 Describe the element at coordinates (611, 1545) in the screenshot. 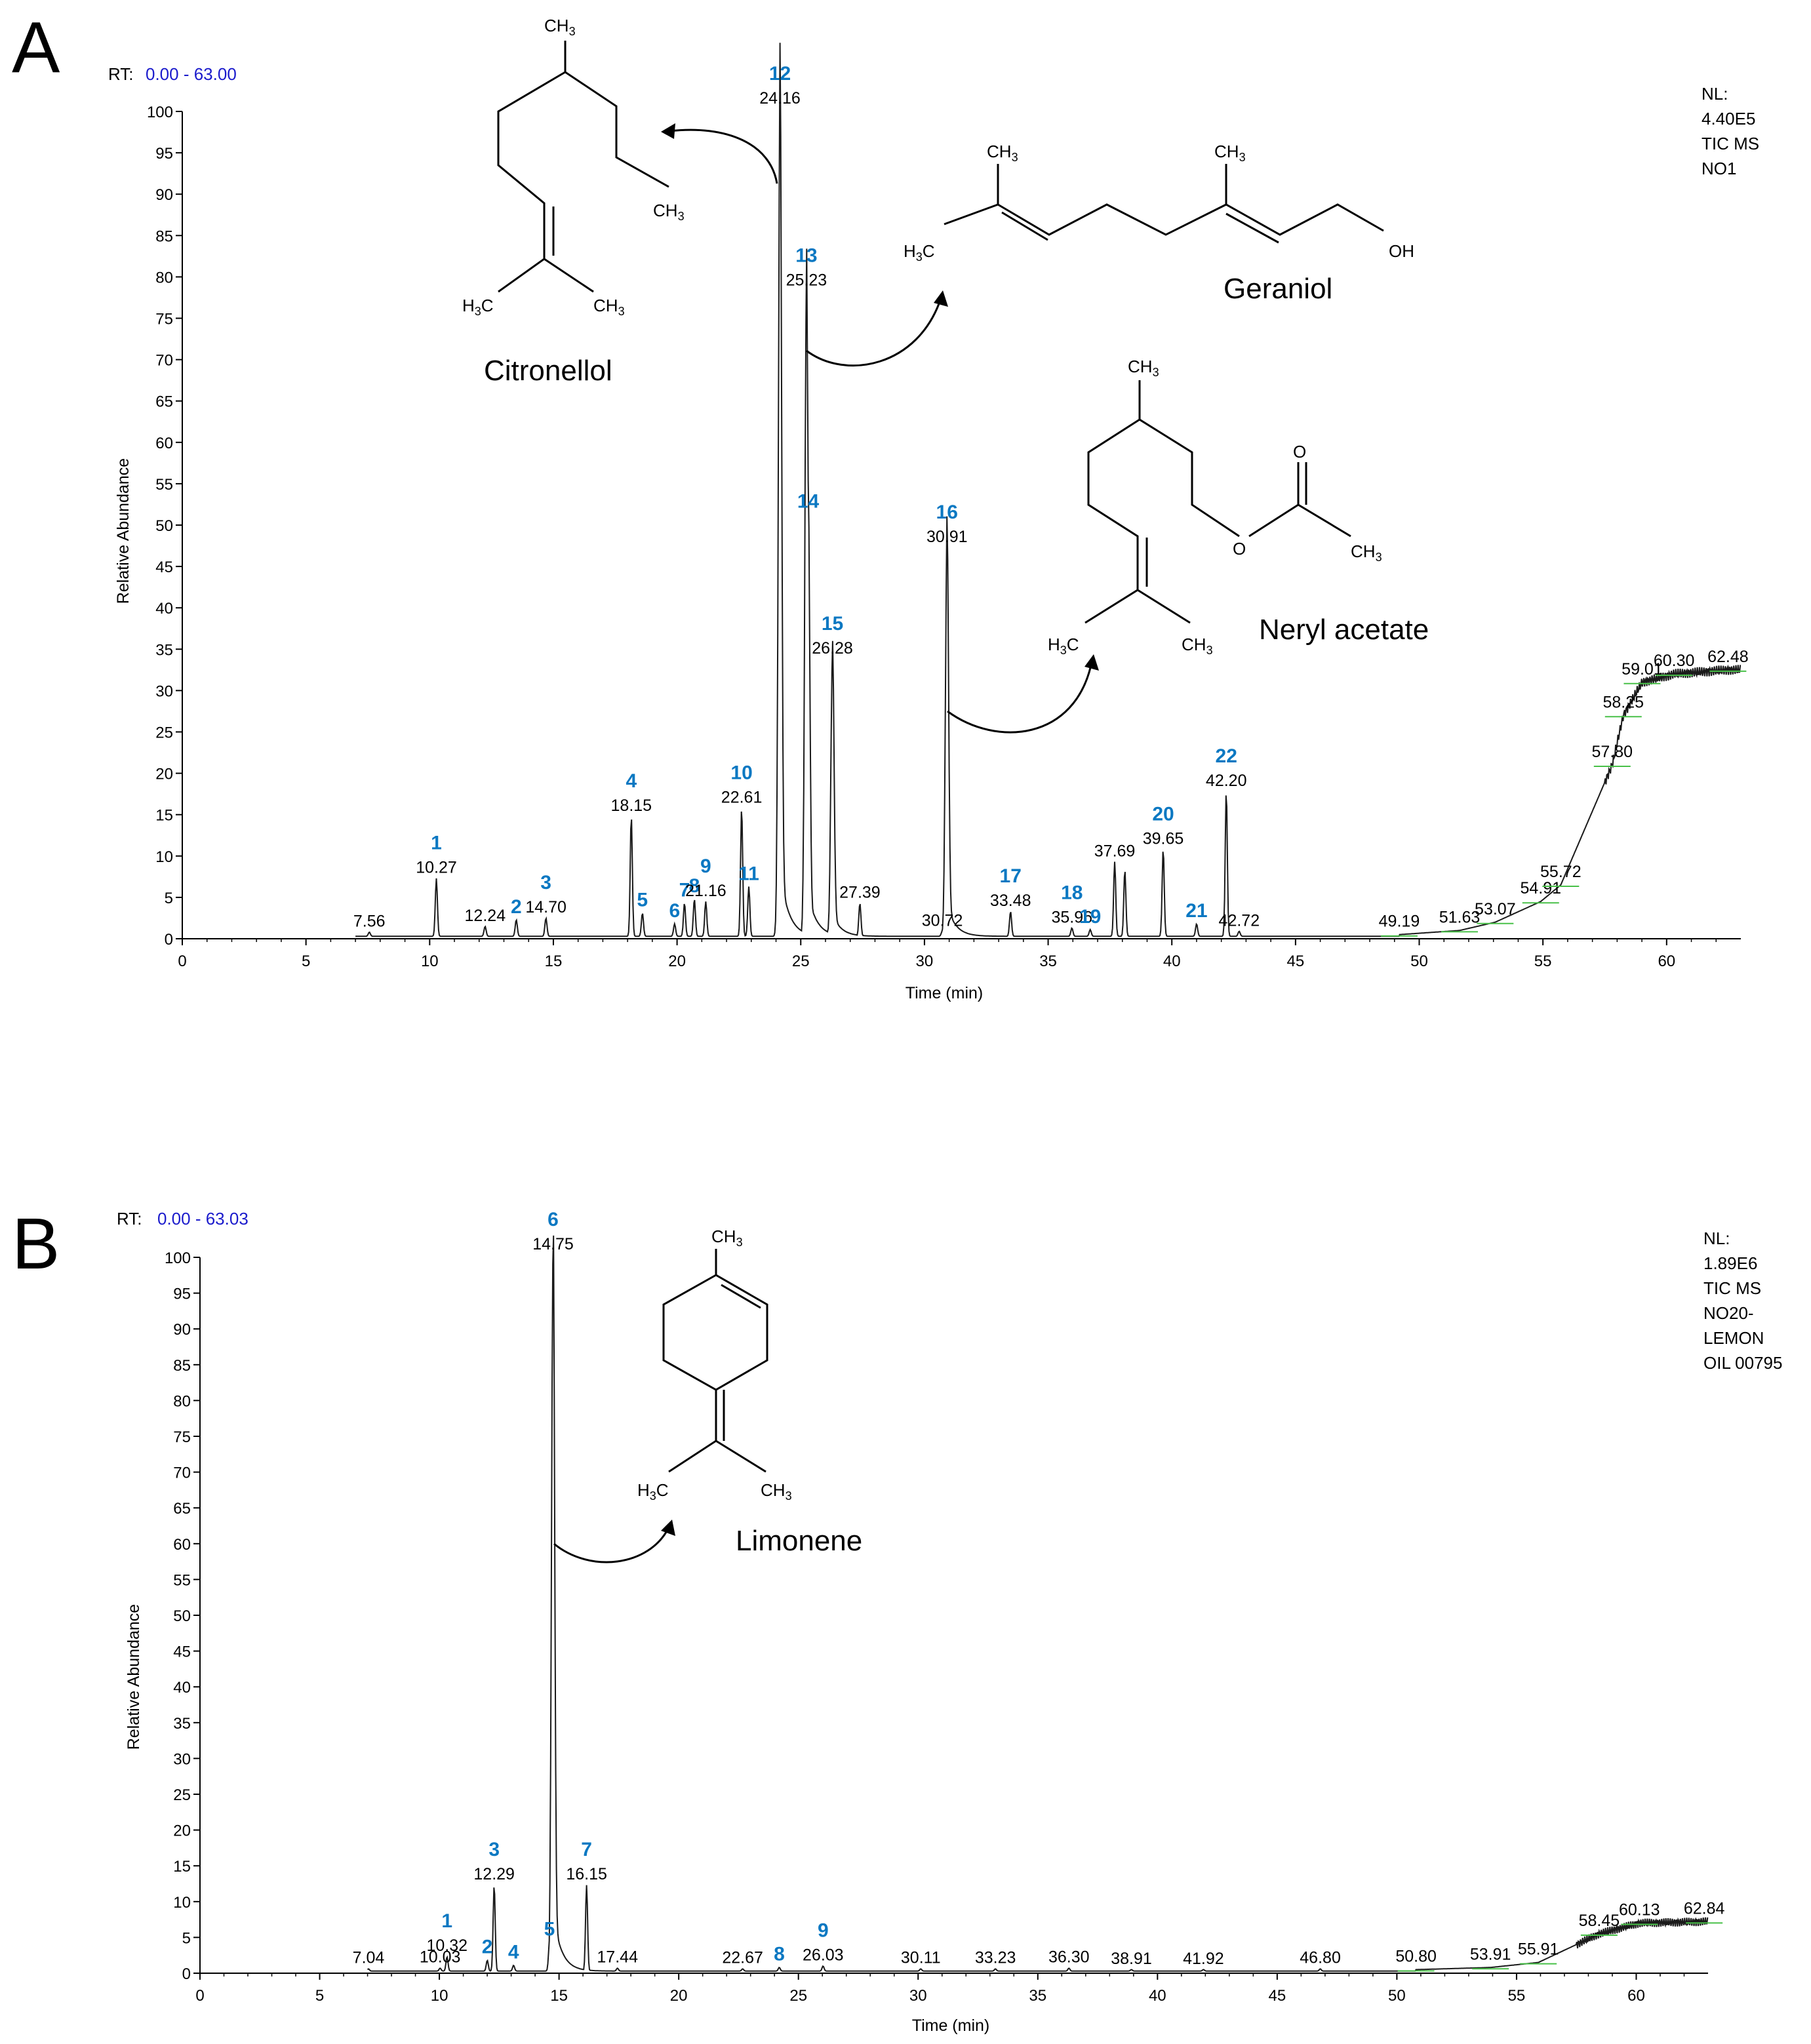

I see `panel-b-arrows` at that location.